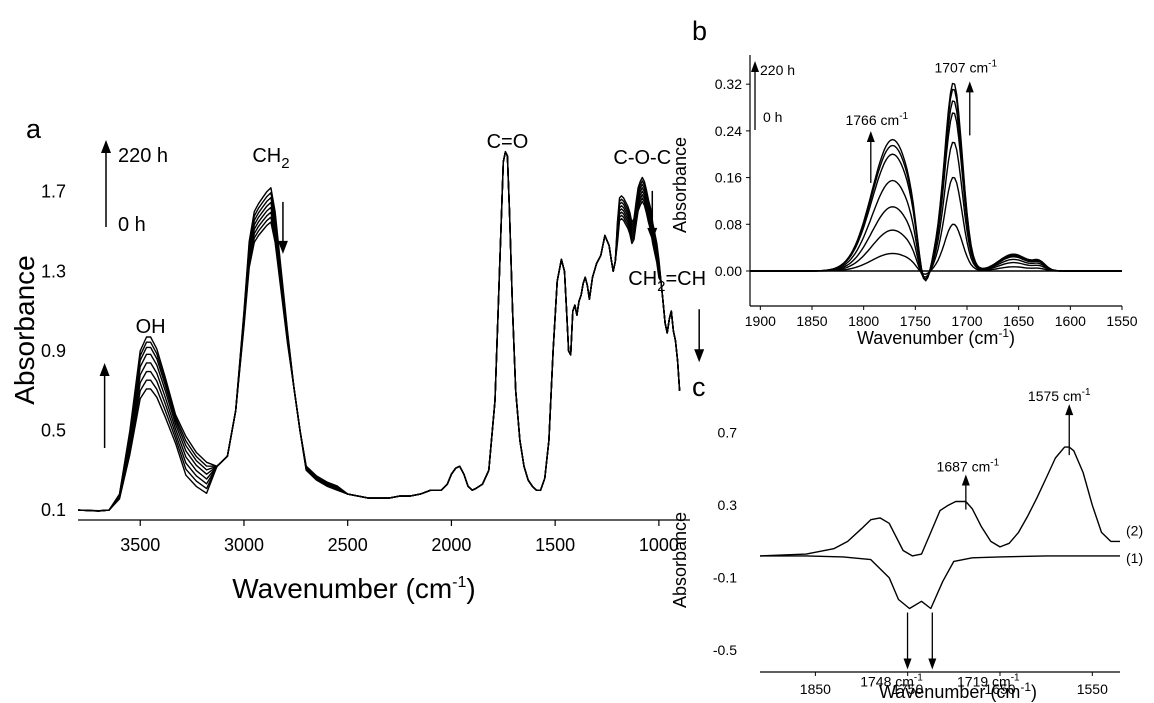  What do you see at coordinates (760, 321) in the screenshot?
I see `panel-b-xtick-label: 1900` at bounding box center [760, 321].